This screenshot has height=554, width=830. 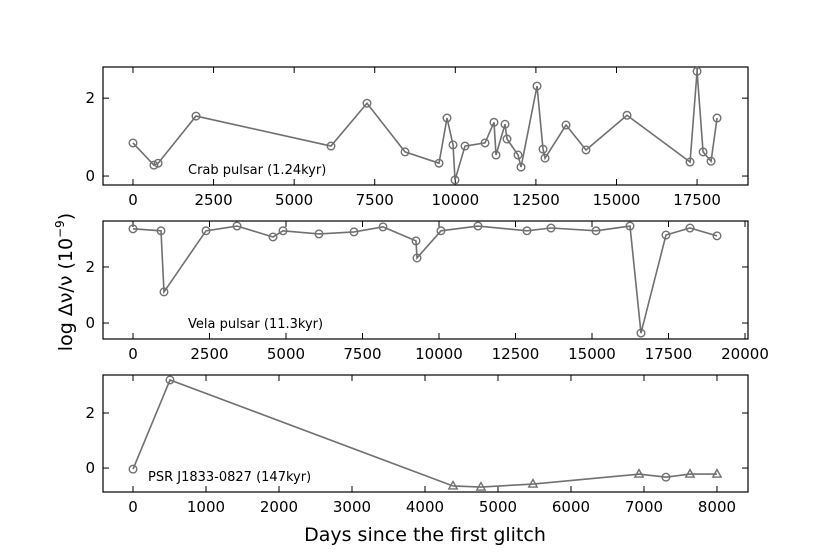 I want to click on x-tick-label: 6000, so click(x=571, y=507).